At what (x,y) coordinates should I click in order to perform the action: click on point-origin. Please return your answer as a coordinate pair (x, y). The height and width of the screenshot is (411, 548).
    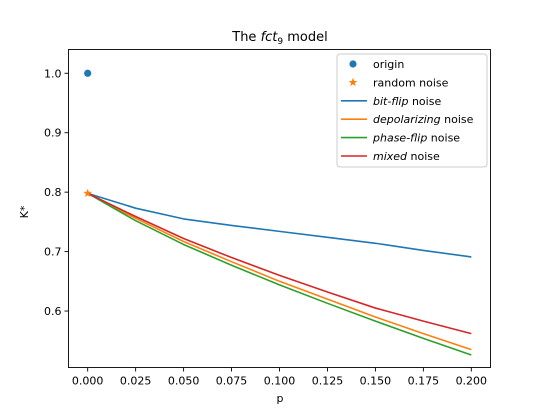
    Looking at the image, I should click on (88, 73).